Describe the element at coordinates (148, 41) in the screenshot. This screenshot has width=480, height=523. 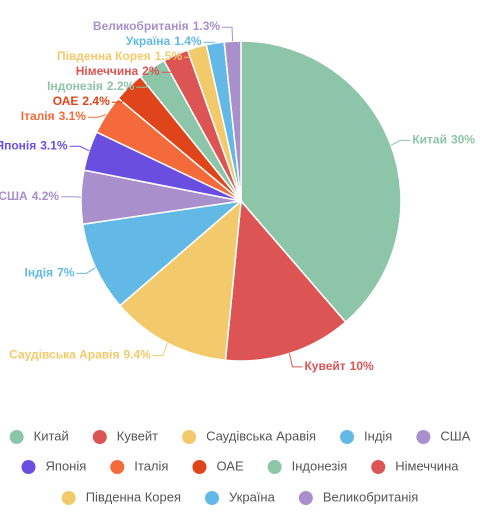
I see `label-name: Україна` at that location.